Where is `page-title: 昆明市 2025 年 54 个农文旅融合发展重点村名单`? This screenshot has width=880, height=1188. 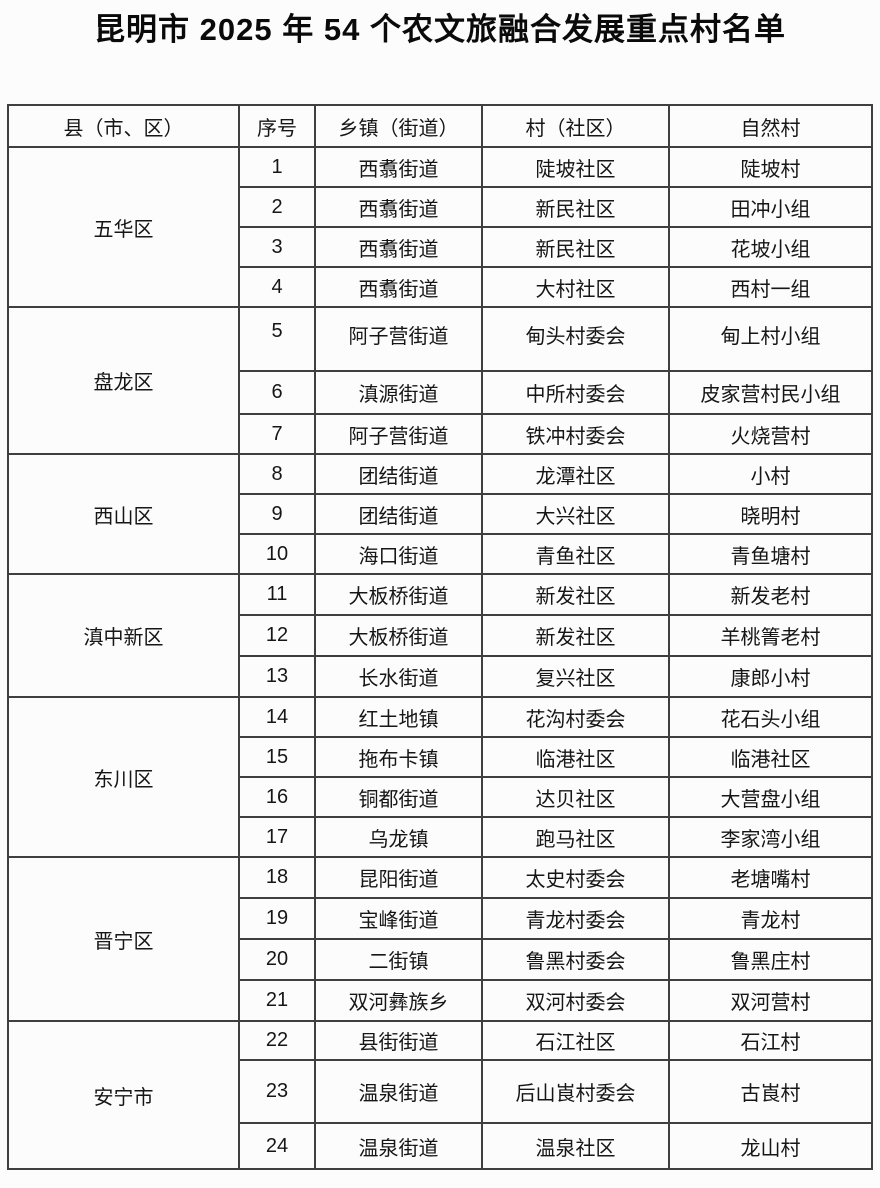 page-title: 昆明市 2025 年 54 个农文旅融合发展重点村名单 is located at coordinates (440, 29).